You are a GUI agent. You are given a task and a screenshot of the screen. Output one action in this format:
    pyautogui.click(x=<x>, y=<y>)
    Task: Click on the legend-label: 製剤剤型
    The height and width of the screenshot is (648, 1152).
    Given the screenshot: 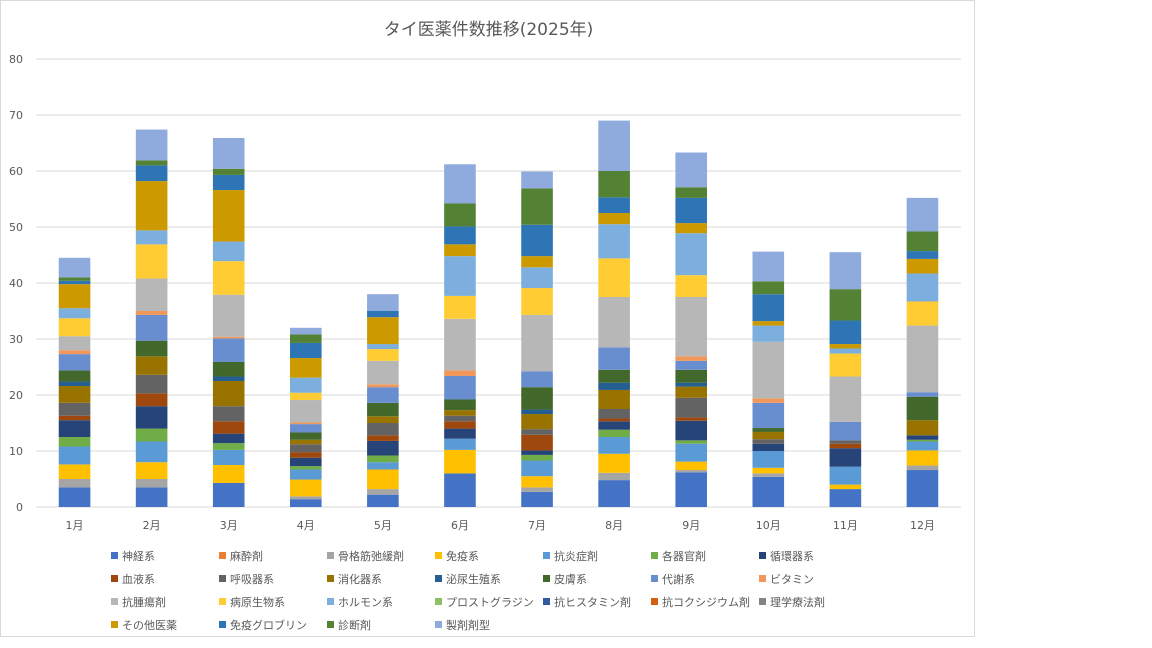 What is the action you would take?
    pyautogui.click(x=468, y=625)
    